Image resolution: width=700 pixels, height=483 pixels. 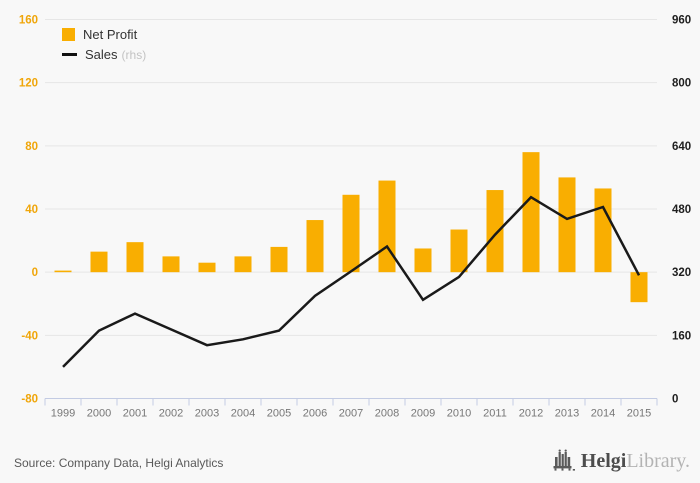 What do you see at coordinates (68, 34) in the screenshot?
I see `net-profit-swatch-icon` at bounding box center [68, 34].